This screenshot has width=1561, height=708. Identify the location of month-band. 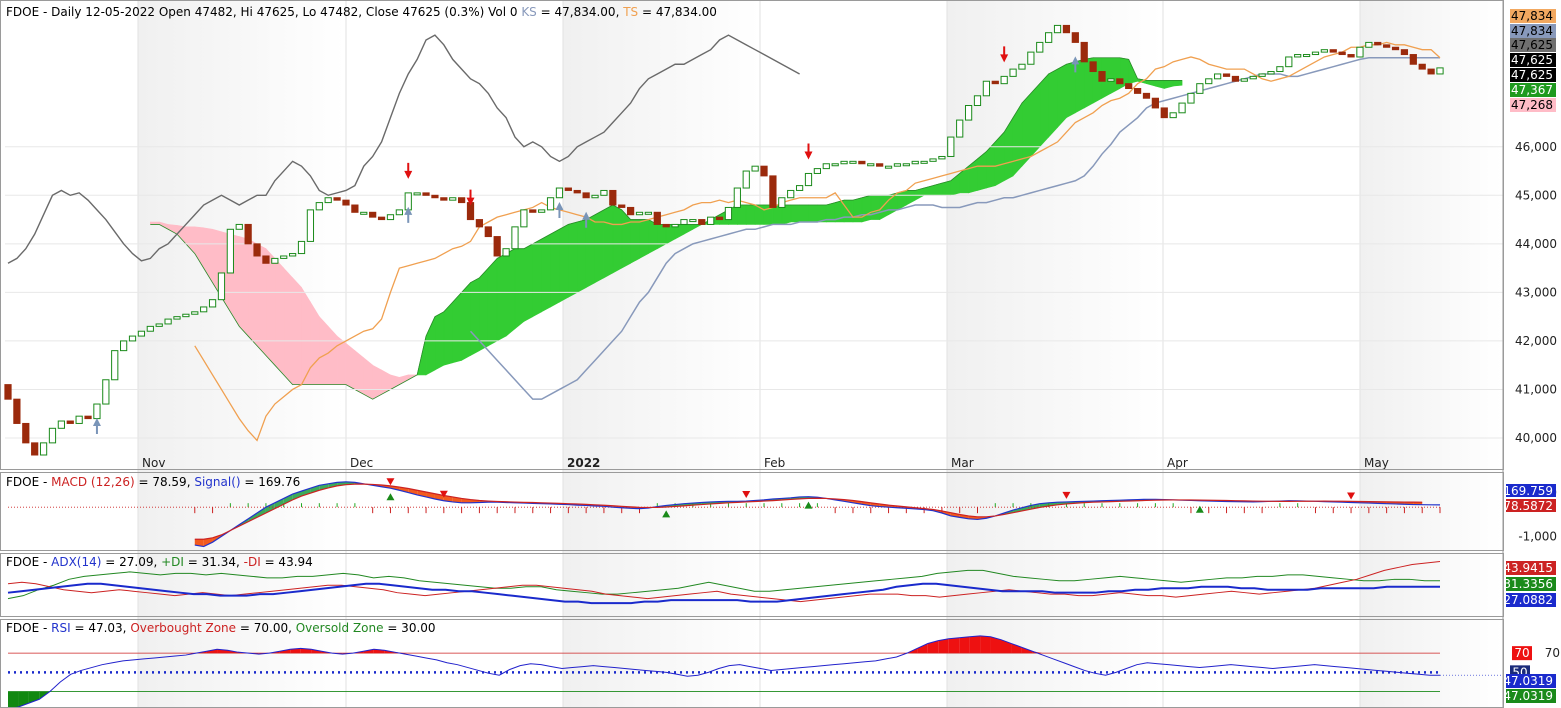
(1431, 354).